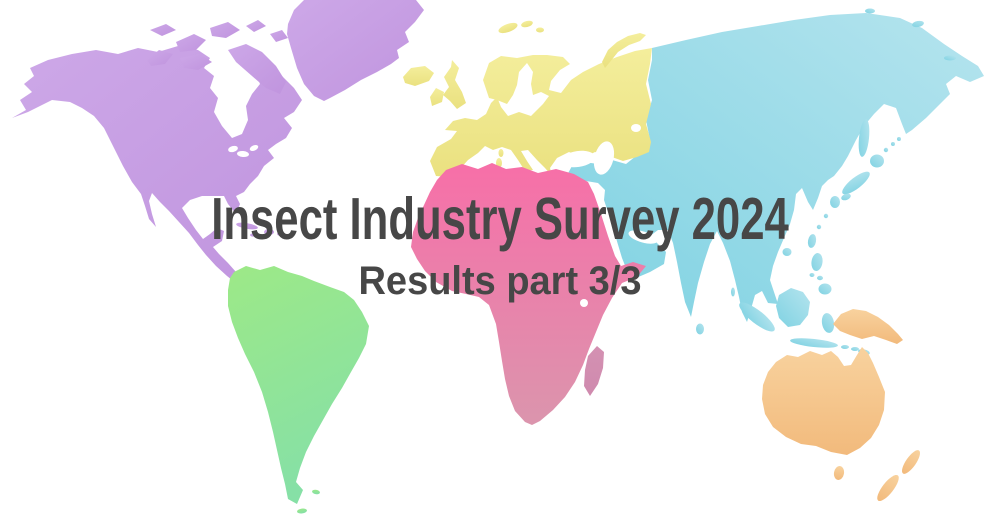 Image resolution: width=1000 pixels, height=519 pixels. I want to click on tasmania, so click(839, 473).